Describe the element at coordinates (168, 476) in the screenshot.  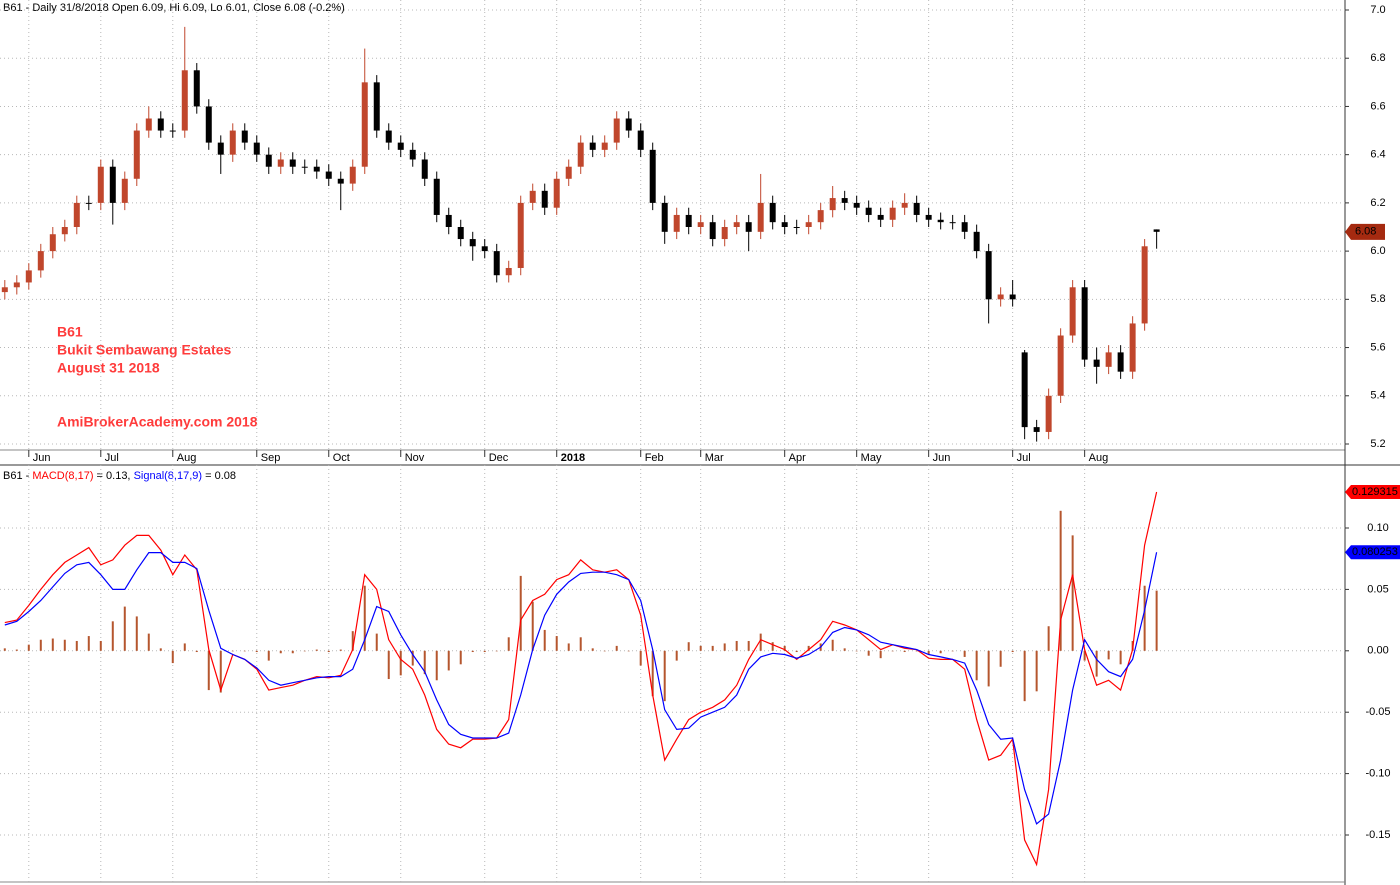
I see `legend-signal: Signal(8,17,9)` at that location.